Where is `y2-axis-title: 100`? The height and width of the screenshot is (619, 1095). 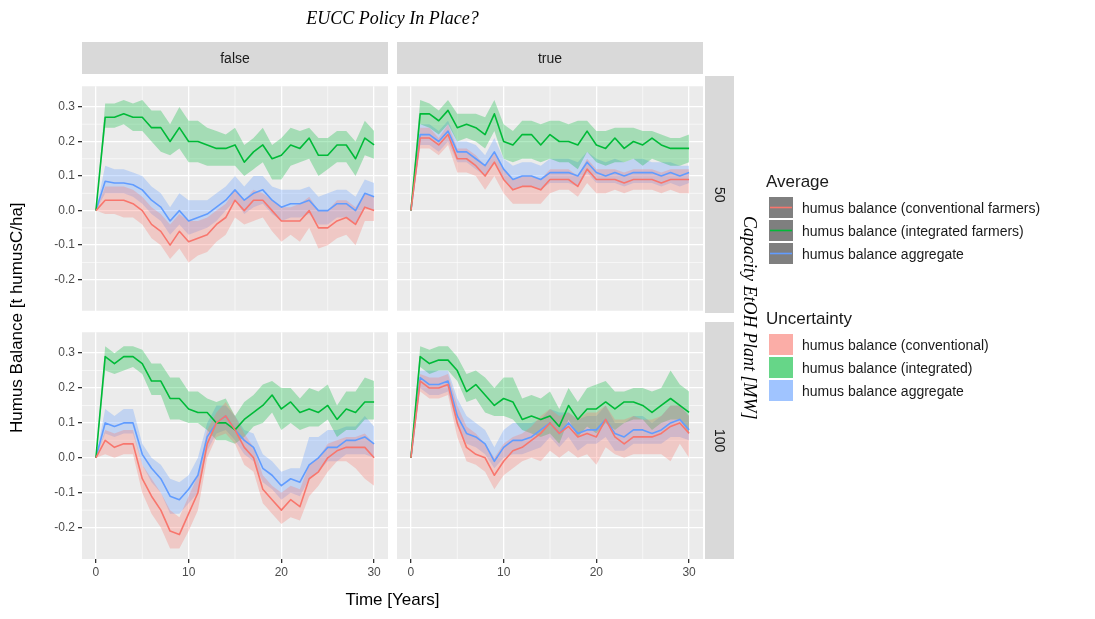
y2-axis-title: 100 is located at coordinates (719, 440).